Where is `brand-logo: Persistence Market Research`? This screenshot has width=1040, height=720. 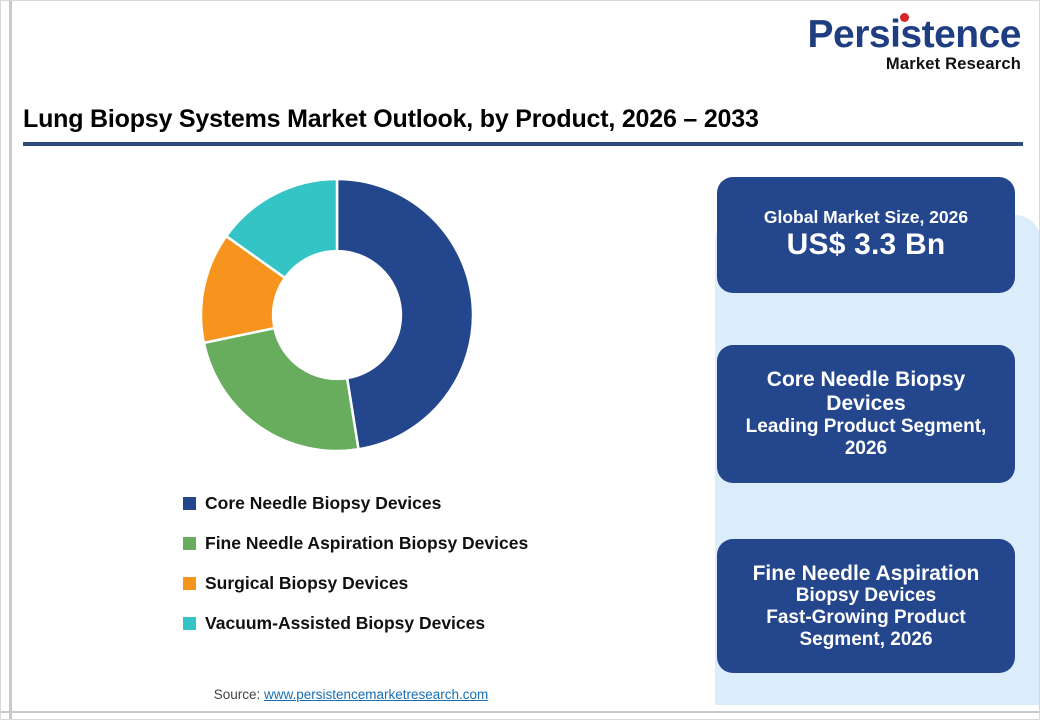 brand-logo: Persistence Market Research is located at coordinates (914, 43).